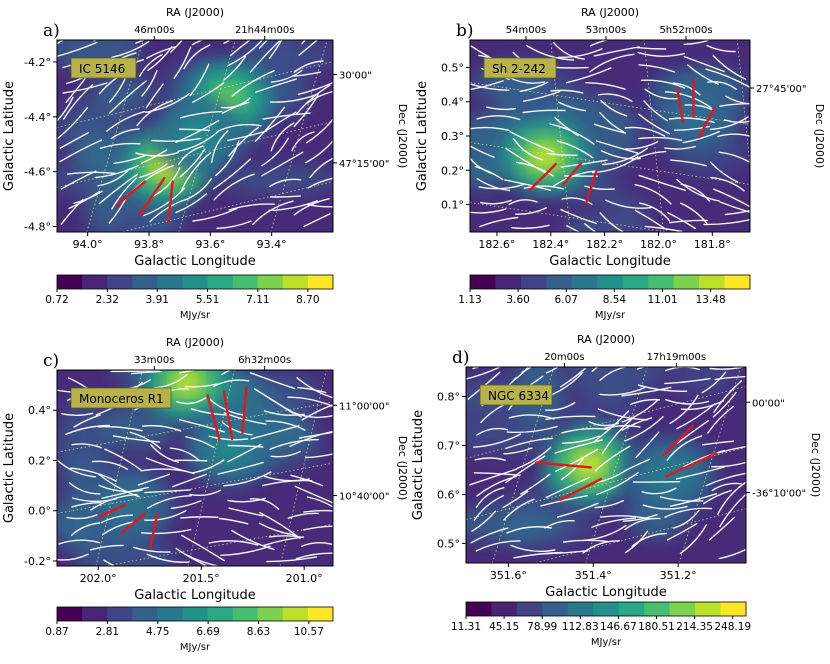  Describe the element at coordinates (712, 244) in the screenshot. I see `x-tick-label: 181.8°` at that location.